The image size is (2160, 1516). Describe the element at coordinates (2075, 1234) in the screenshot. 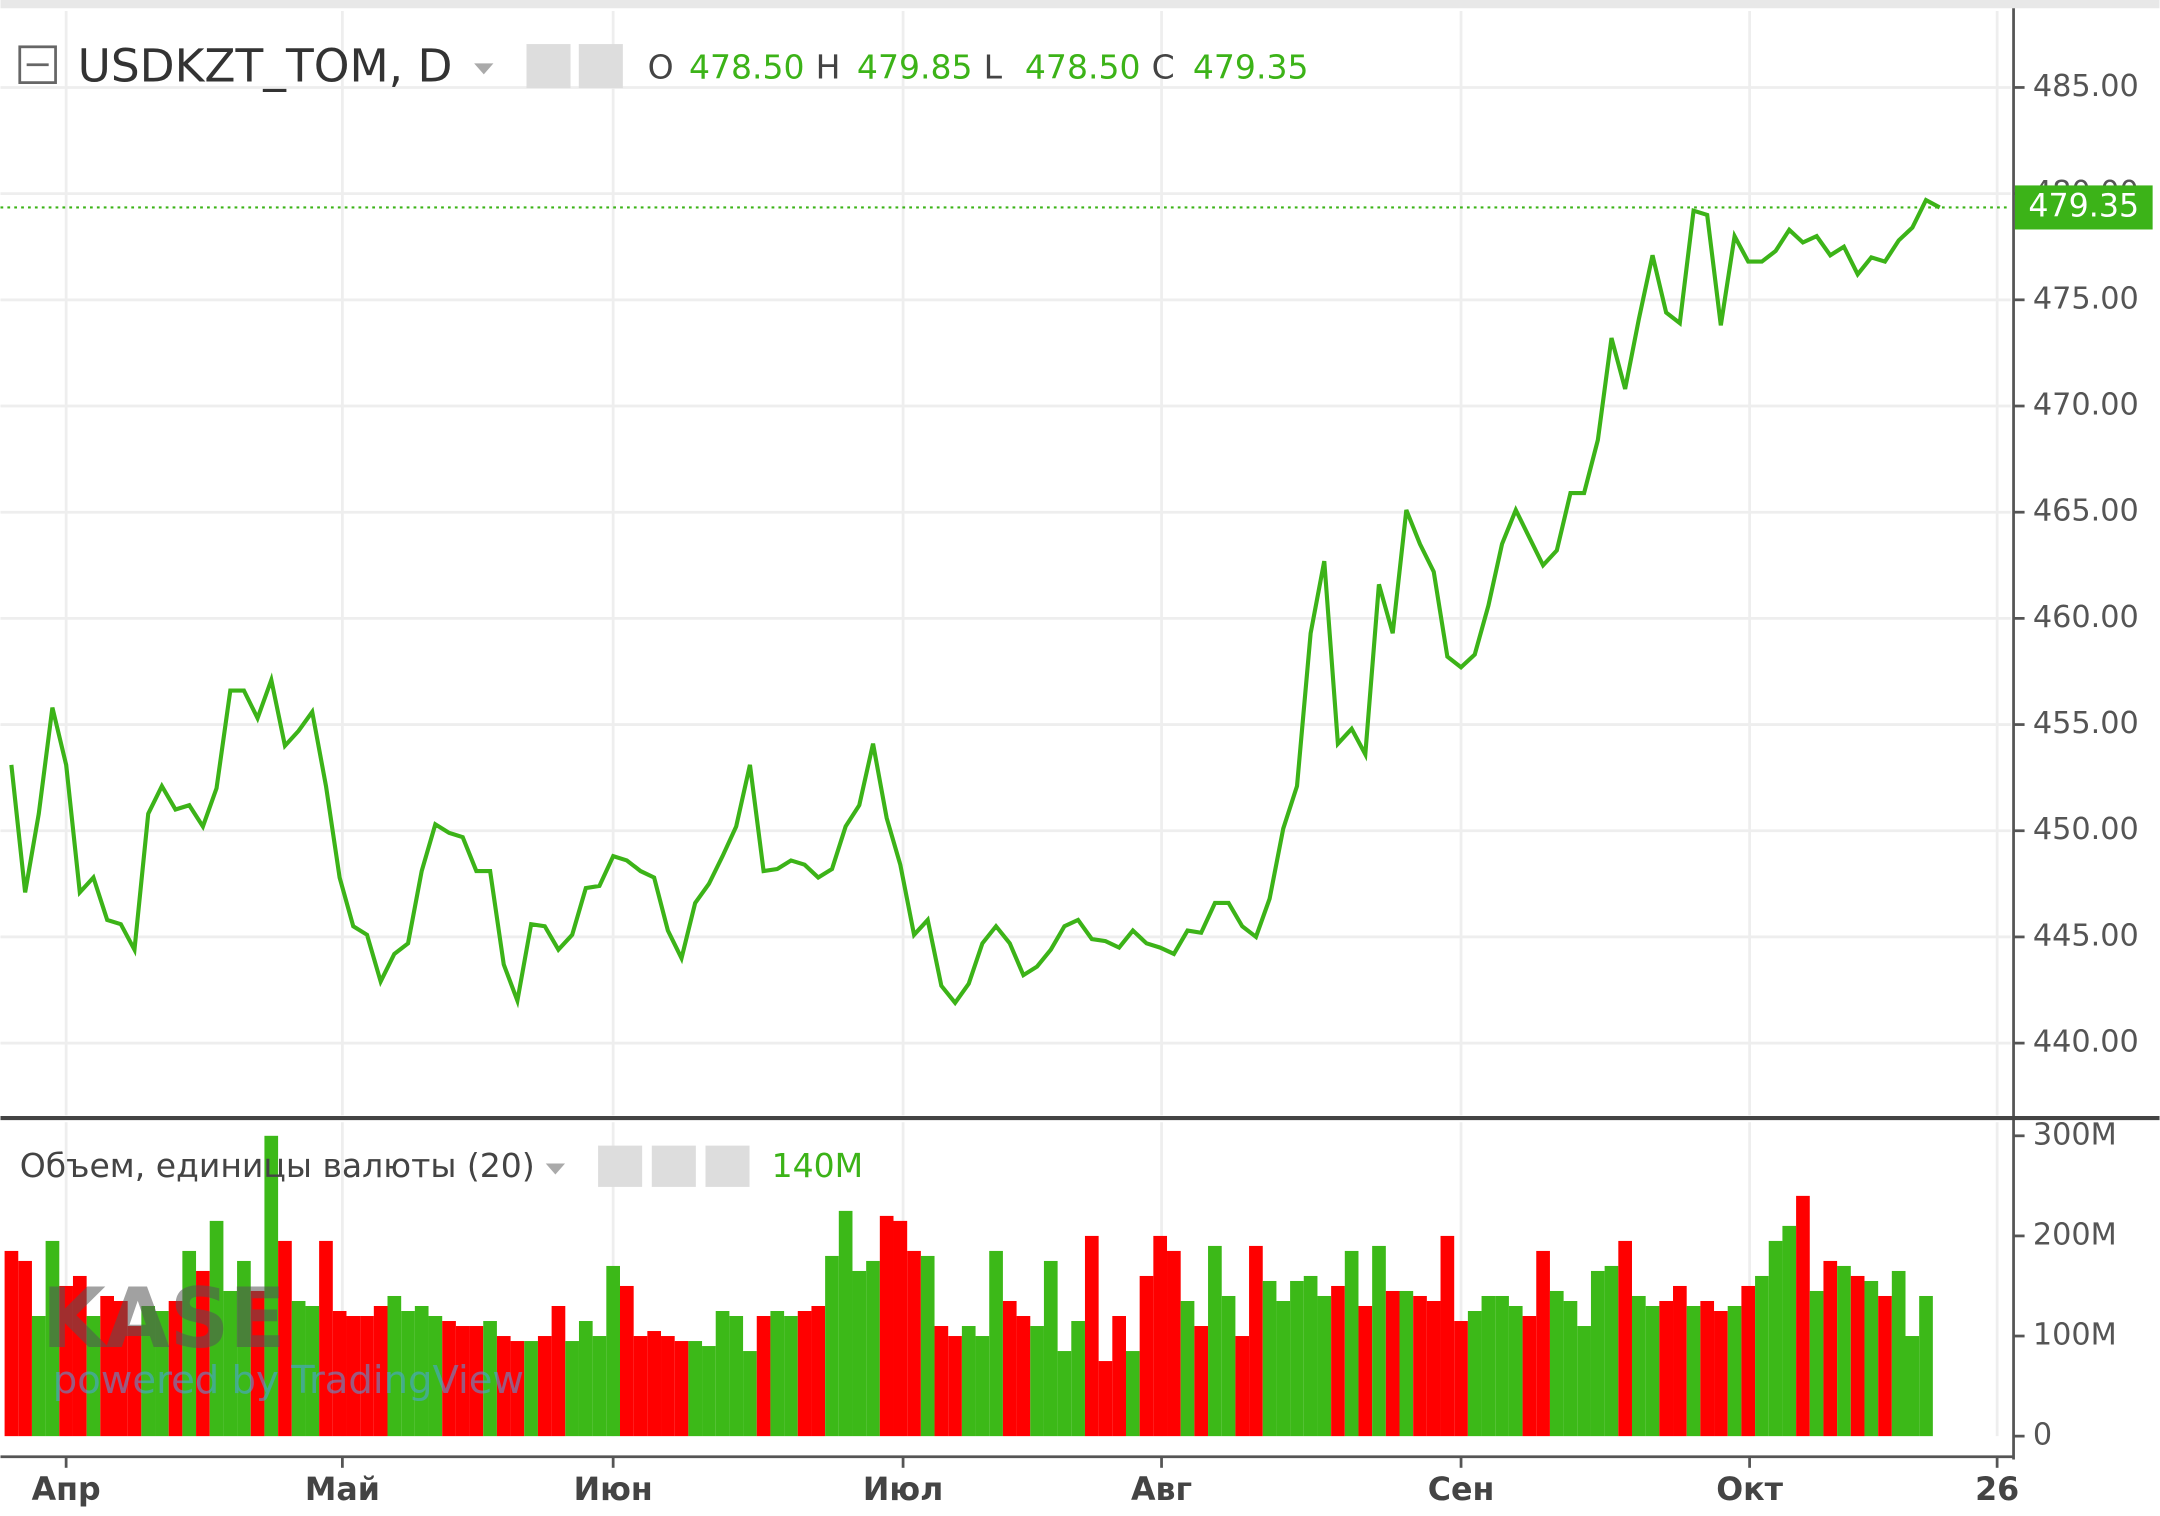

I see `y-tick-label: 200M` at that location.